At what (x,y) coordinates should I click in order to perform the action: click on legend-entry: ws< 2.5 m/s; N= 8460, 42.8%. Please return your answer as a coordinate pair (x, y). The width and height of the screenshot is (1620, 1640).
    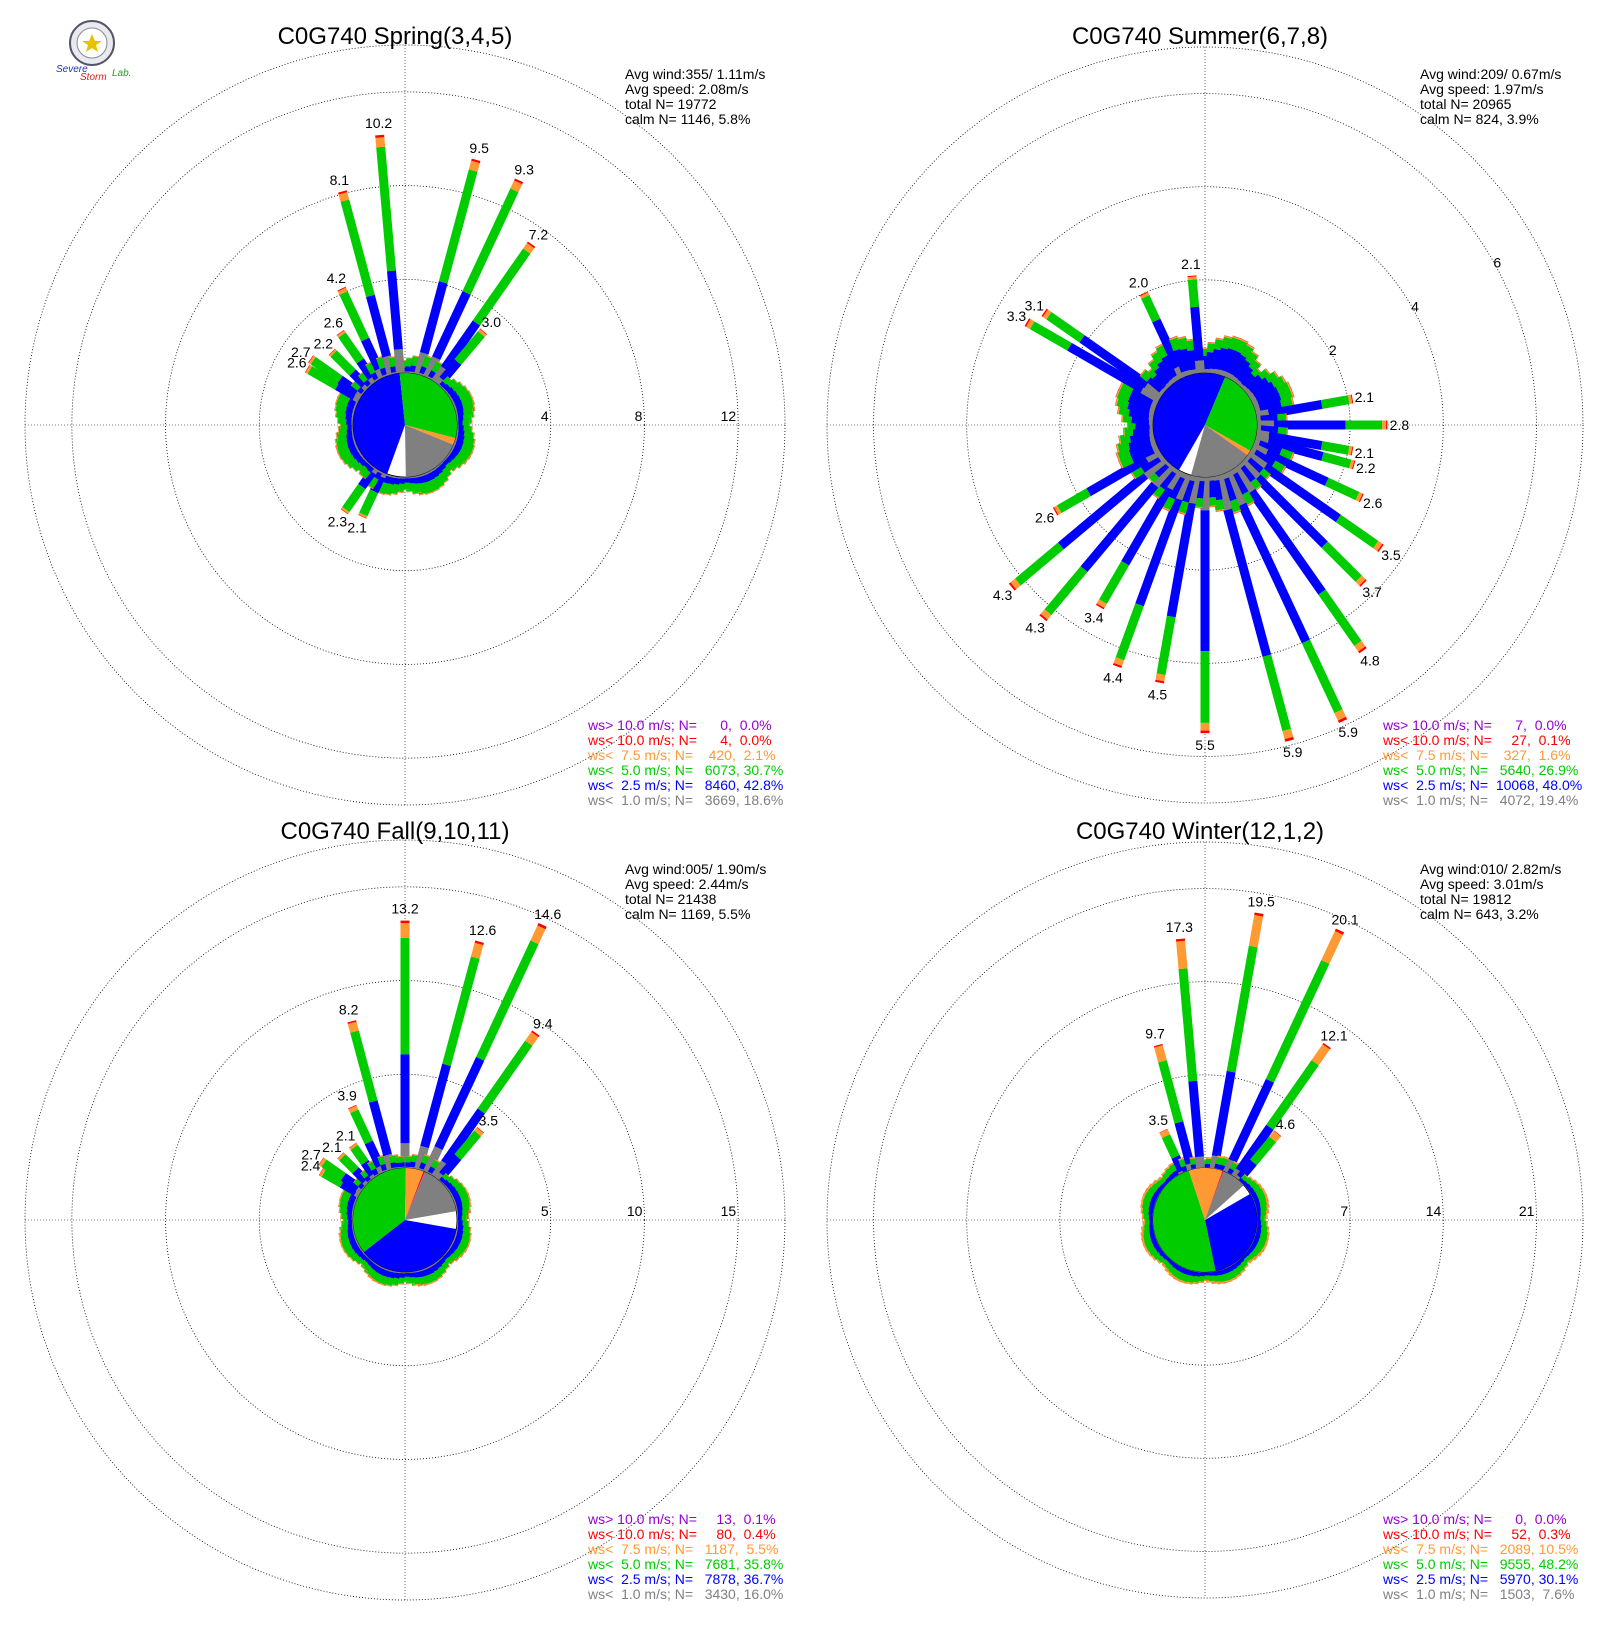
    Looking at the image, I should click on (685, 785).